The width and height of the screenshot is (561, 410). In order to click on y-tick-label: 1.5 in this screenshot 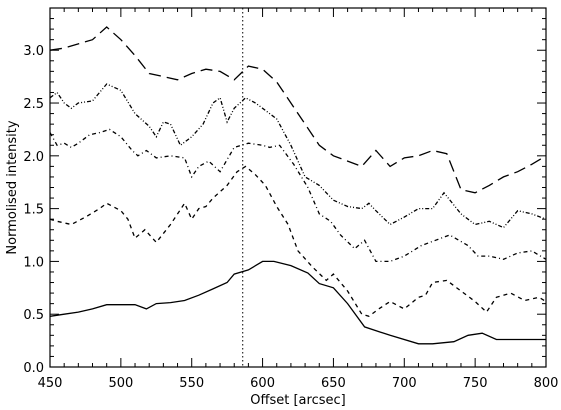, I will do `click(33, 210)`.